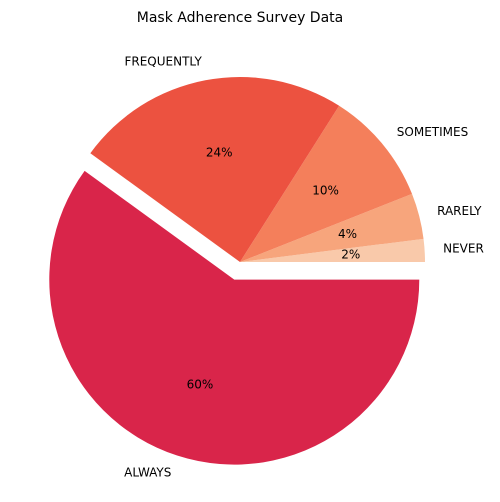 The width and height of the screenshot is (500, 502). Describe the element at coordinates (350, 255) in the screenshot. I see `slice-pct-never: 2%` at that location.